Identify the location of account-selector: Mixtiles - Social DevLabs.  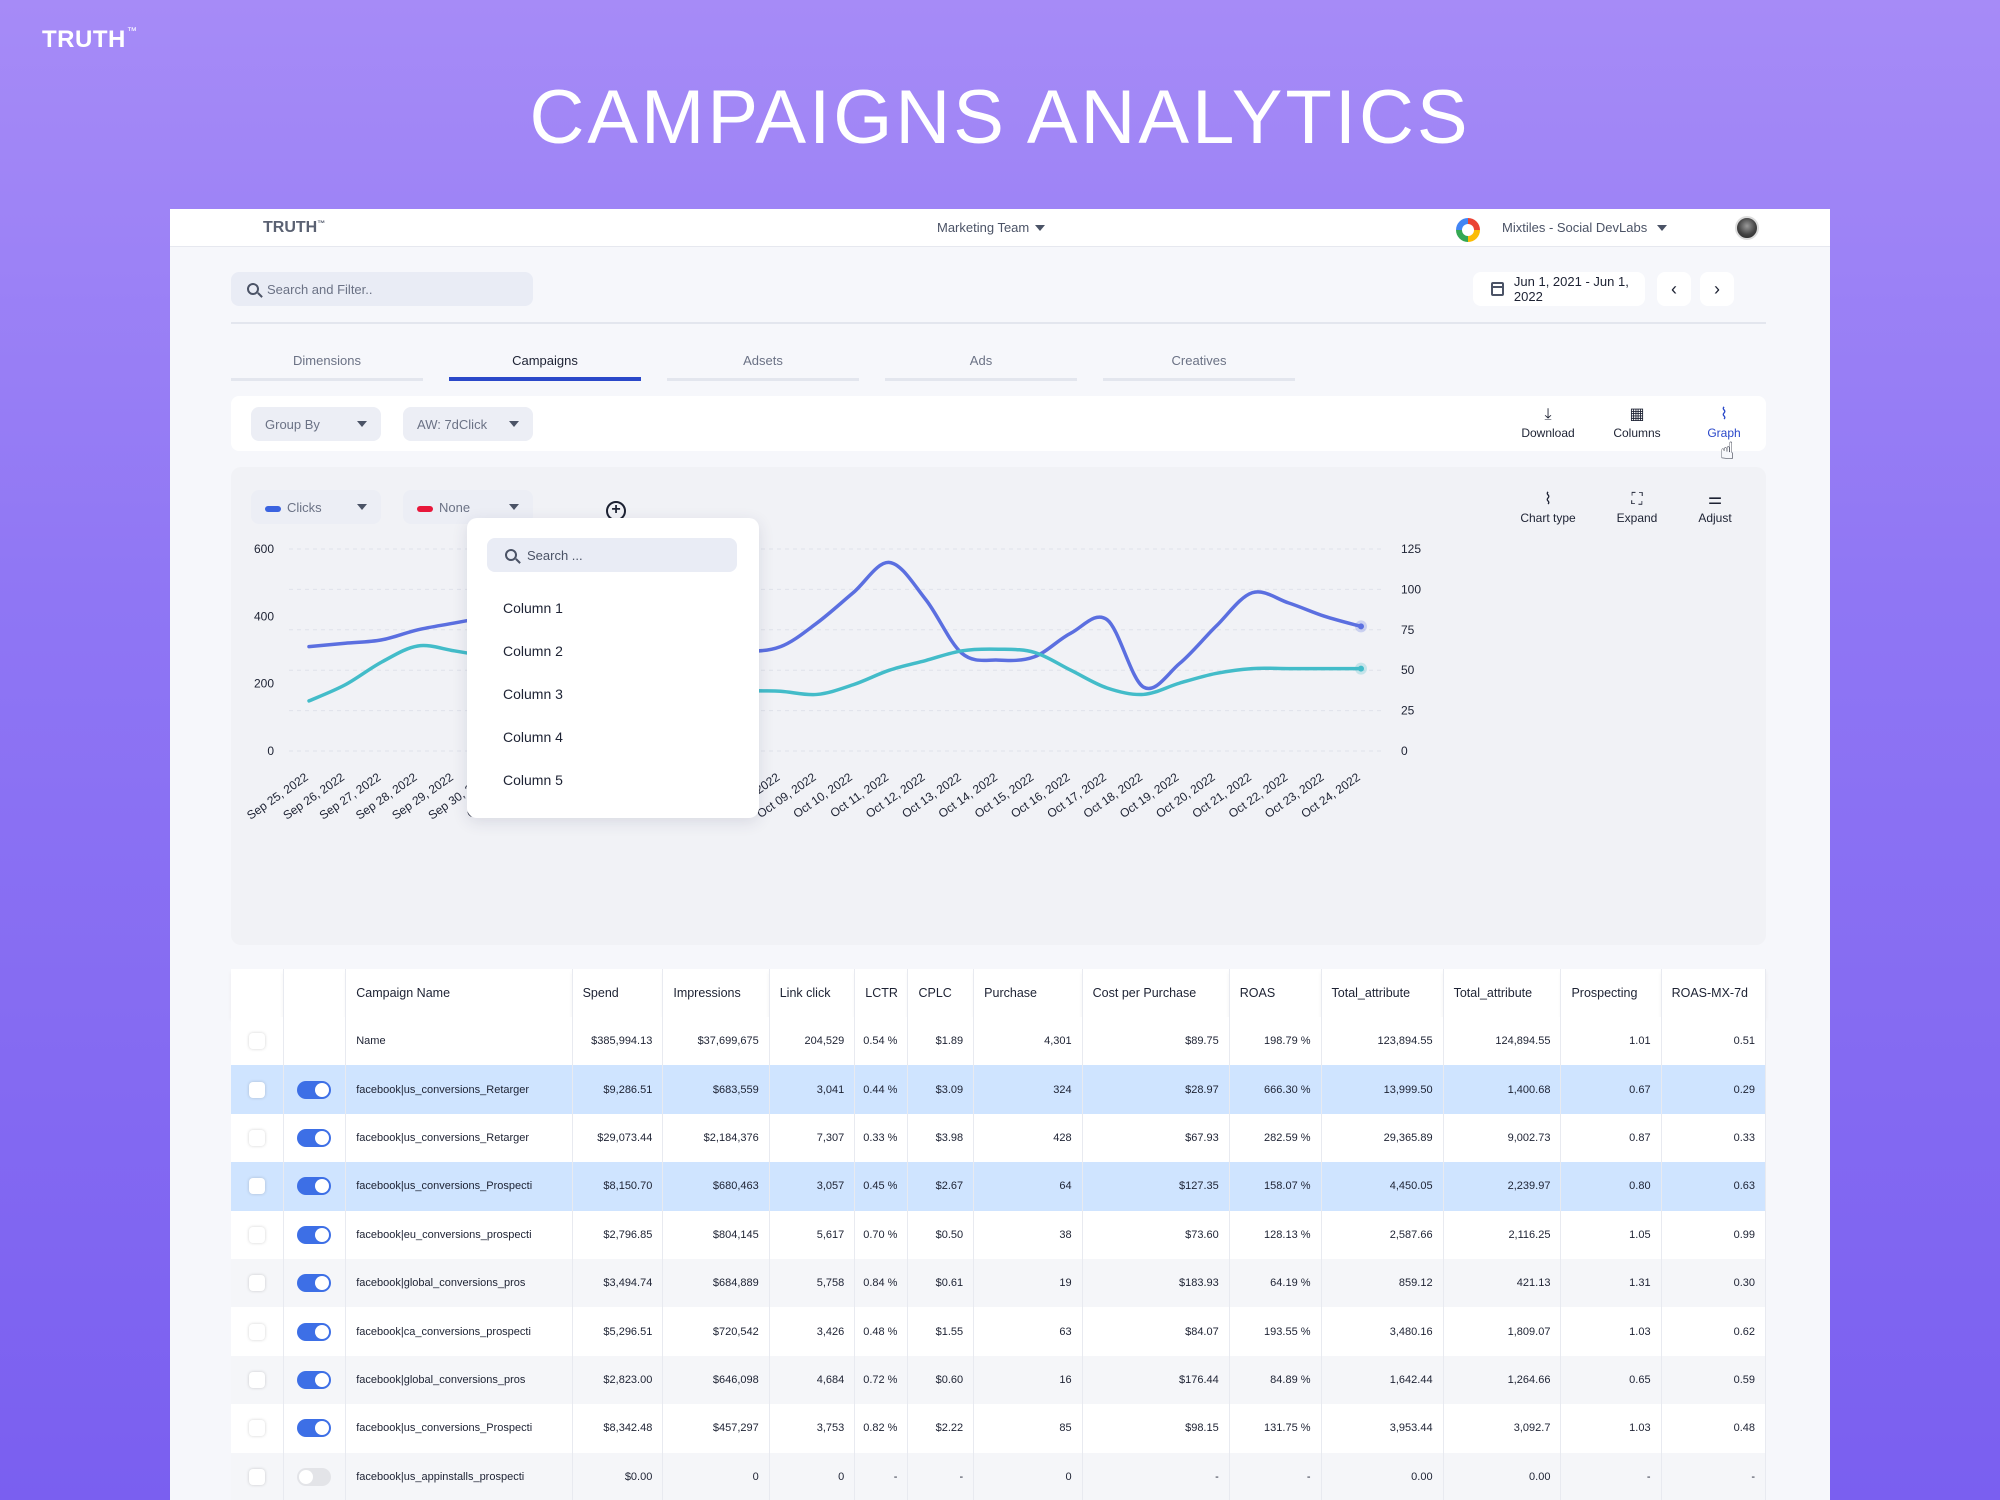
(1585, 227).